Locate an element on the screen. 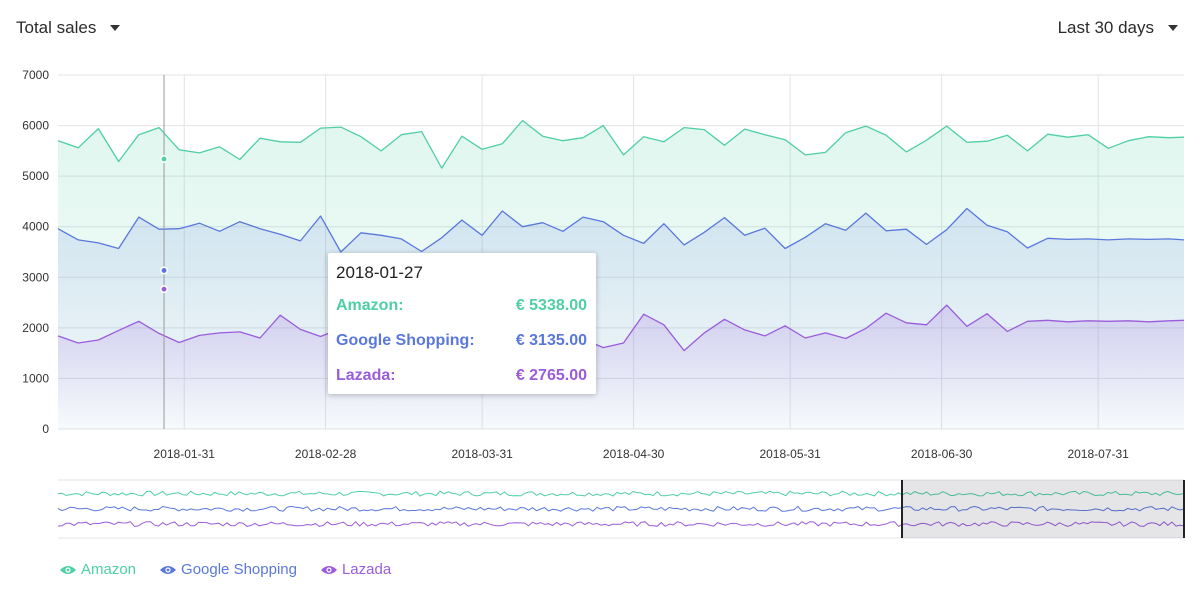 The width and height of the screenshot is (1200, 598). tooltip-series-value: € 5338.00 is located at coordinates (551, 305).